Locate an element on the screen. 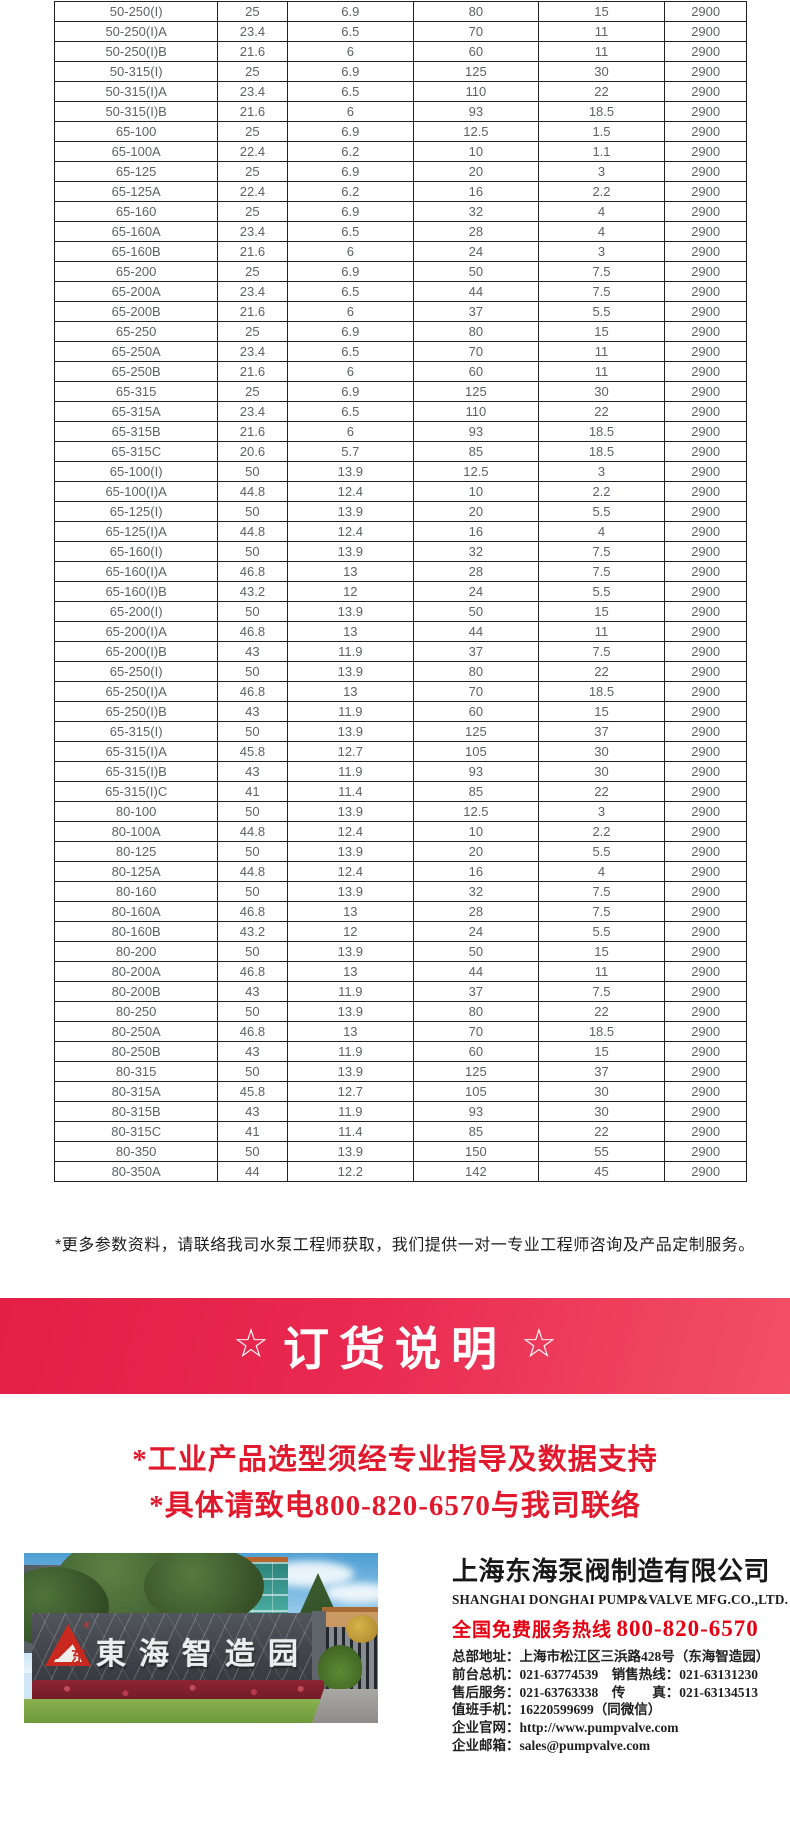 The height and width of the screenshot is (1821, 790). table-cell: 80-315A is located at coordinates (136, 1091).